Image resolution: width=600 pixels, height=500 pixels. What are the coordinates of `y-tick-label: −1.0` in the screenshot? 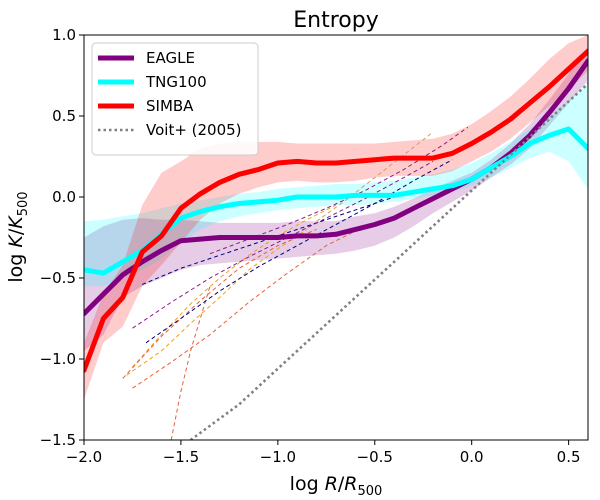 It's located at (58, 359).